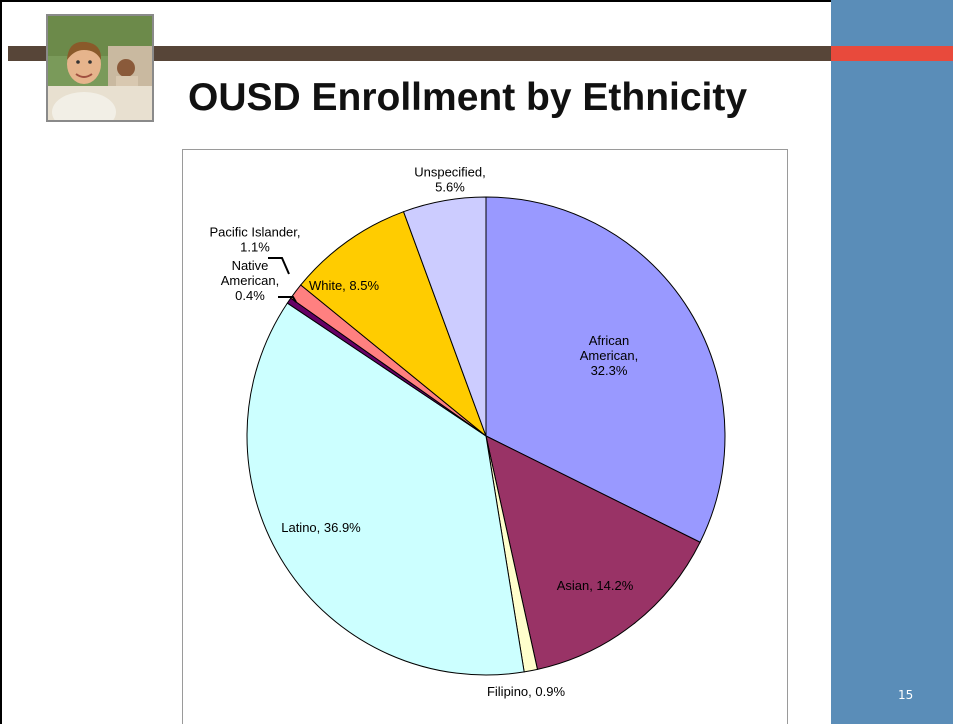  I want to click on data-label-pacific-islander: Pacific Islander, 1.1%, so click(254, 240).